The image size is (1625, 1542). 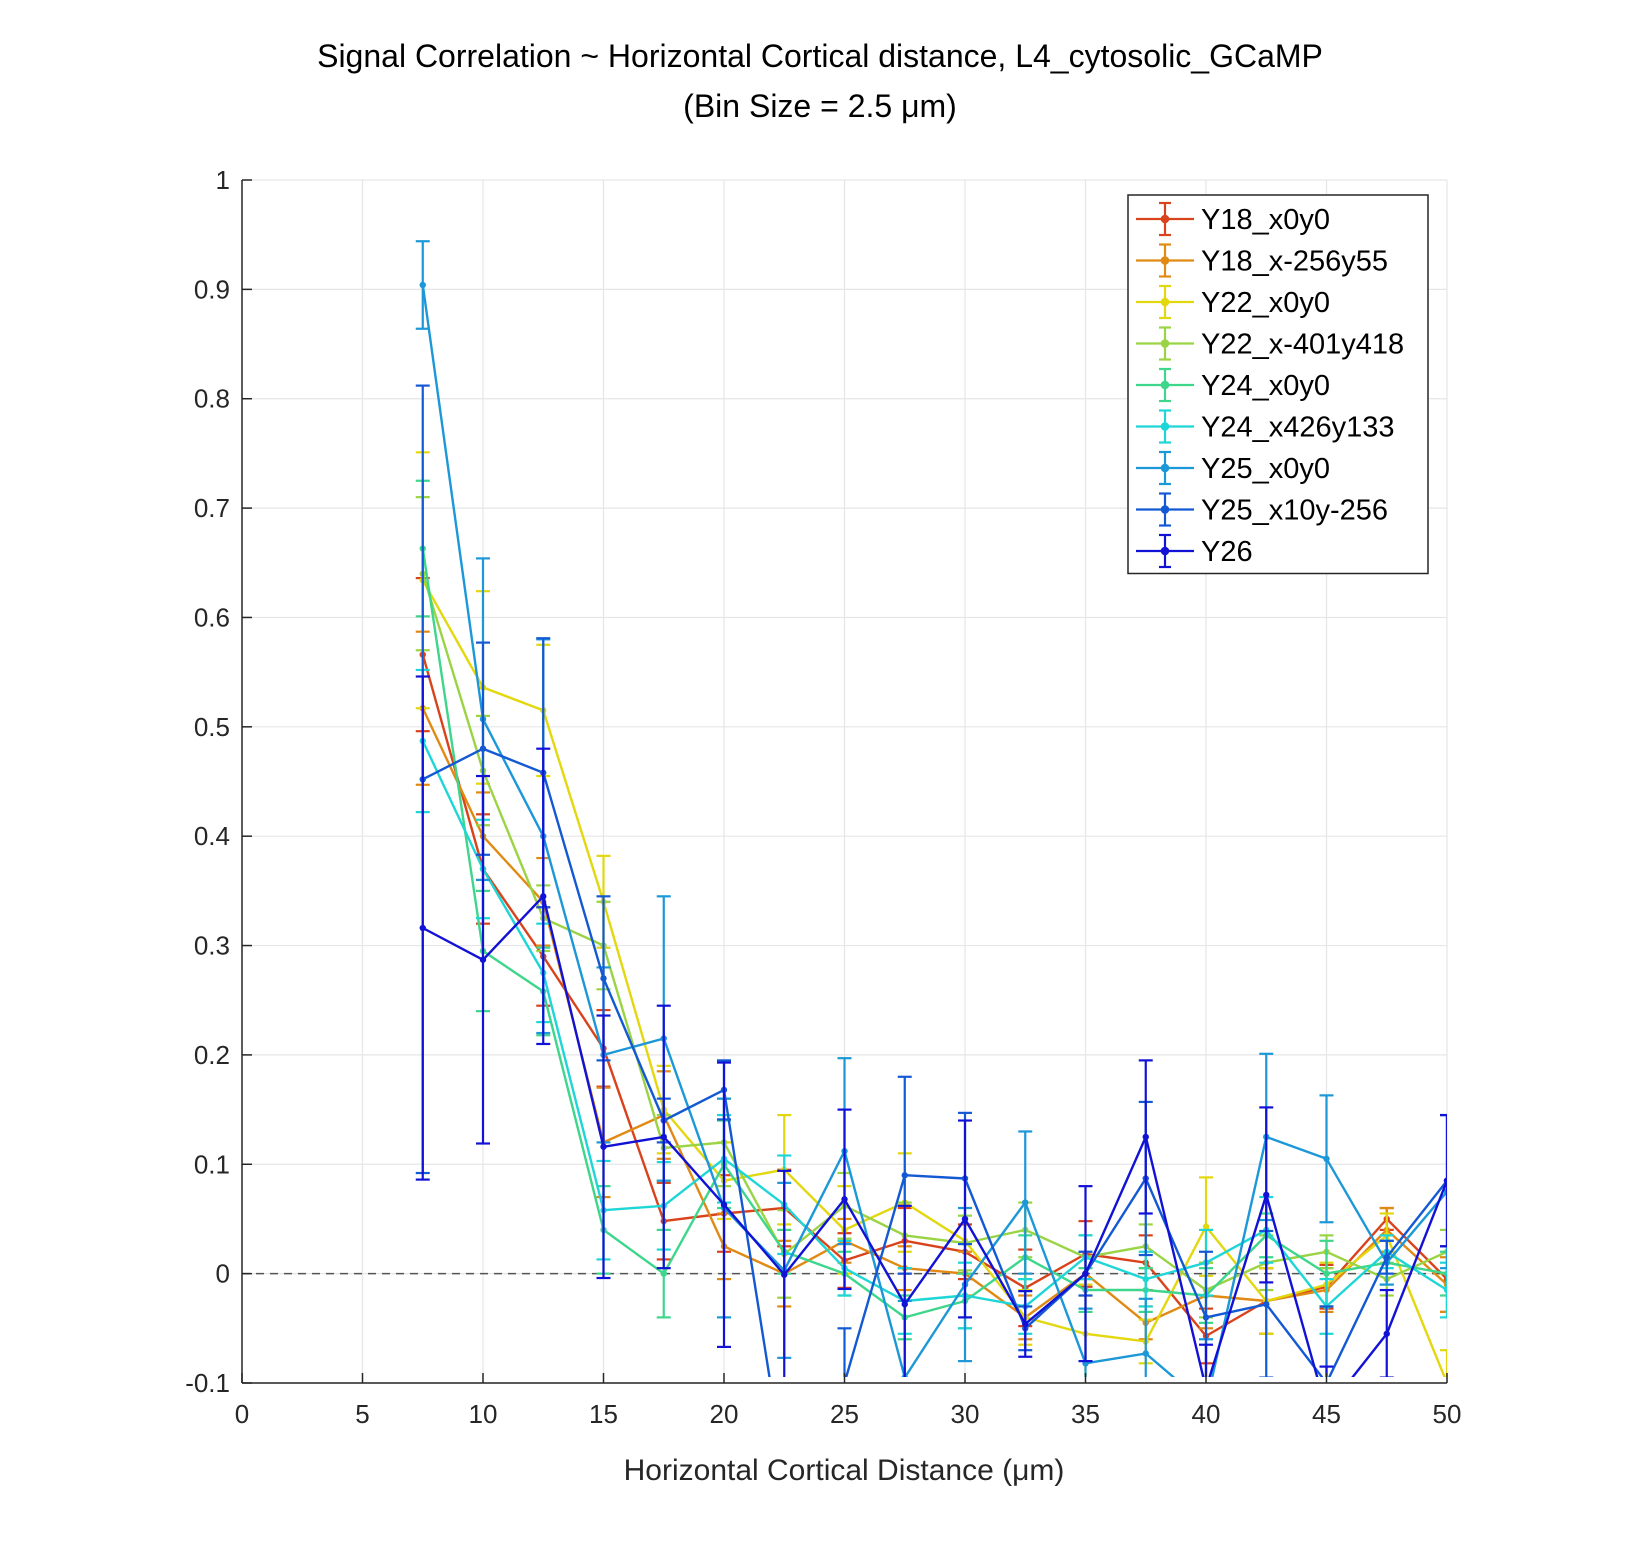 I want to click on y-tick-label-1: 0, so click(x=223, y=1274).